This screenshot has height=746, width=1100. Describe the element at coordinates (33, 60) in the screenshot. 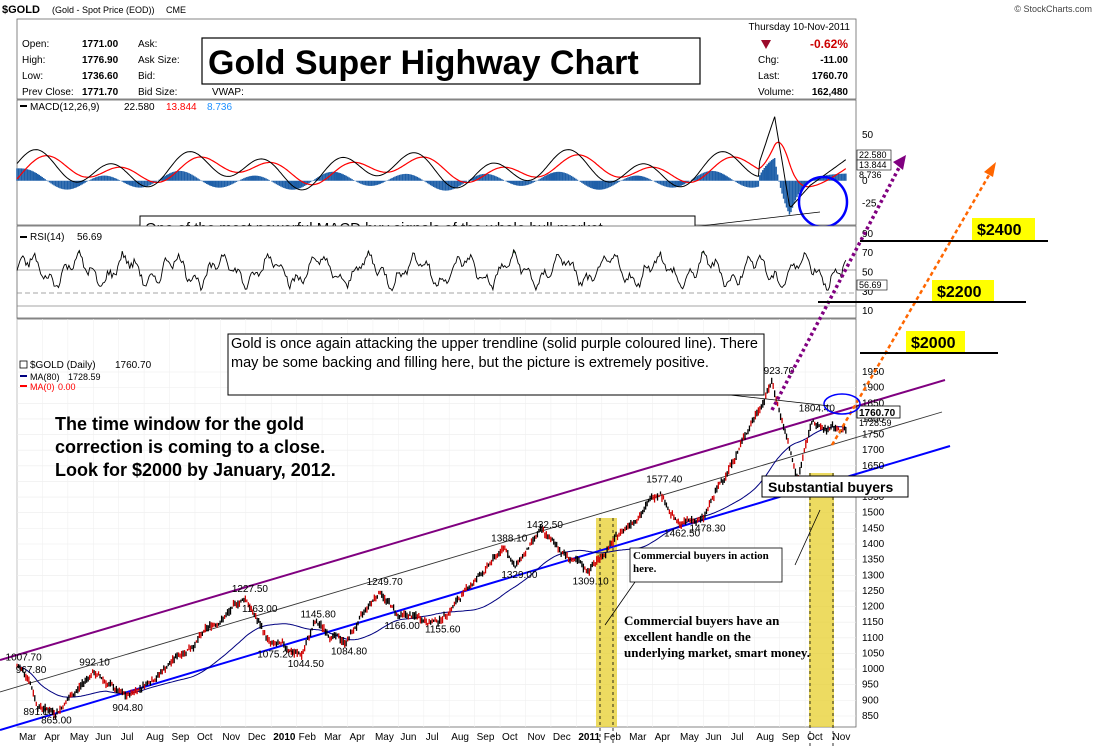

I see `high-label: High:` at that location.